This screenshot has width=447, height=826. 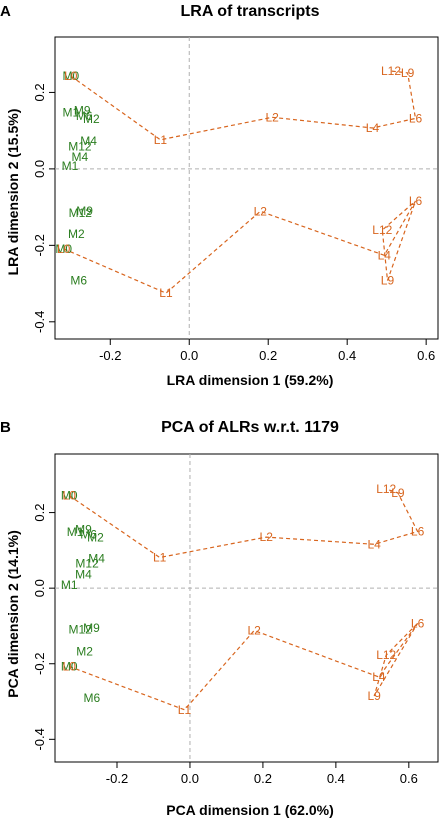 I want to click on x-axis-label-b: PCA dimension 1 (62.0%), so click(x=250, y=810).